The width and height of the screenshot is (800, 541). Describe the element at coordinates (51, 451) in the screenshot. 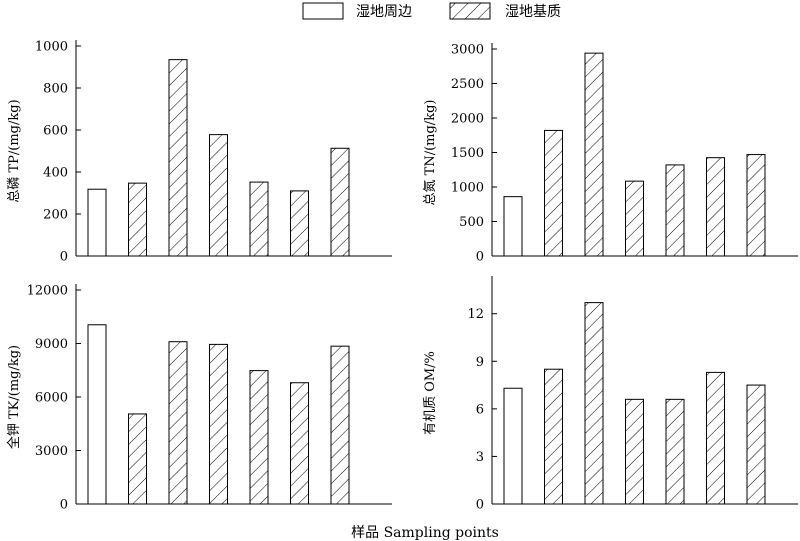

I see `tk-y-tick-label: 3000` at that location.